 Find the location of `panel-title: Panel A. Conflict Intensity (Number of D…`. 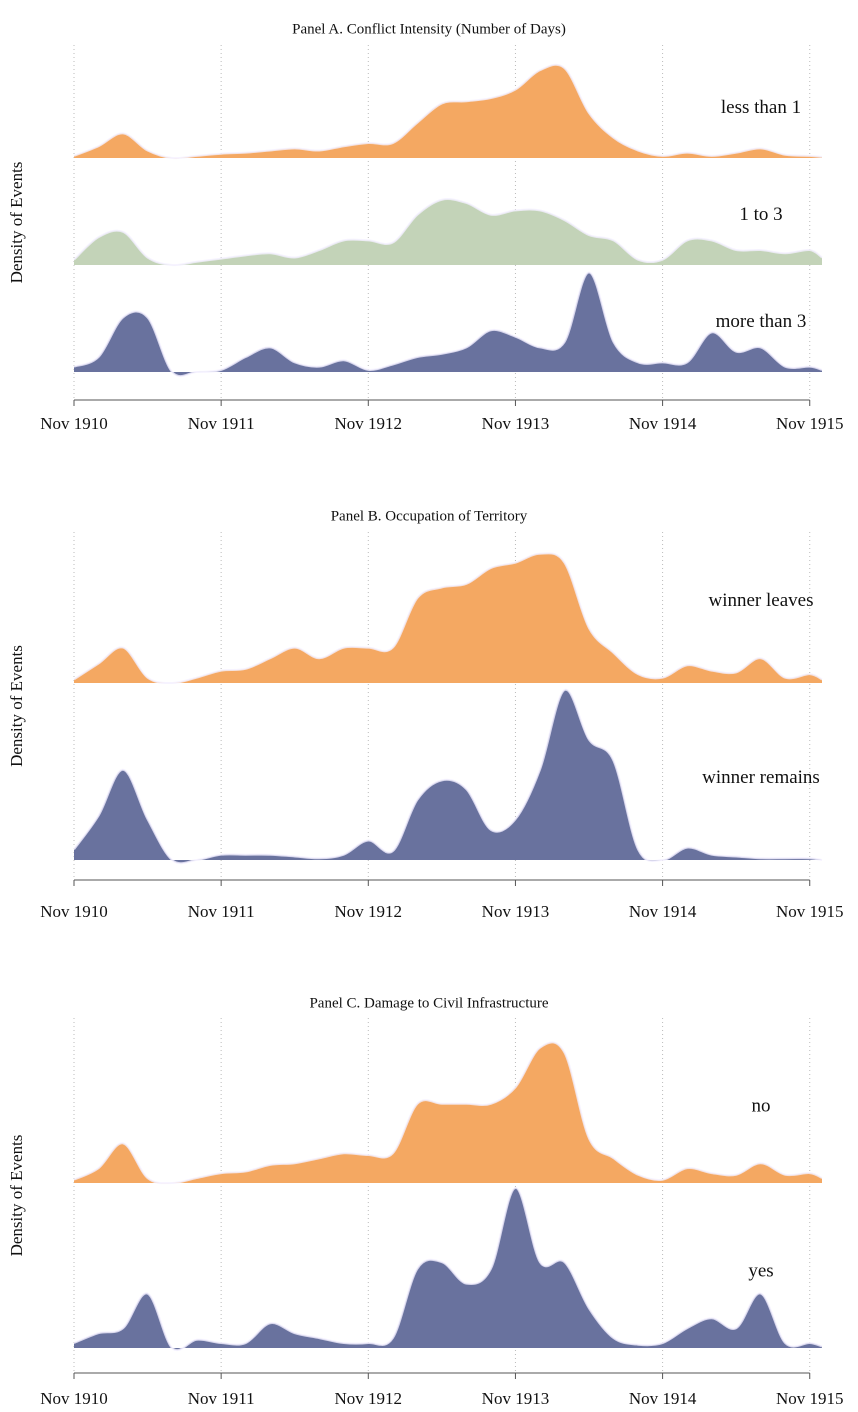

panel-title: Panel A. Conflict Intensity (Number of D… is located at coordinates (429, 29).